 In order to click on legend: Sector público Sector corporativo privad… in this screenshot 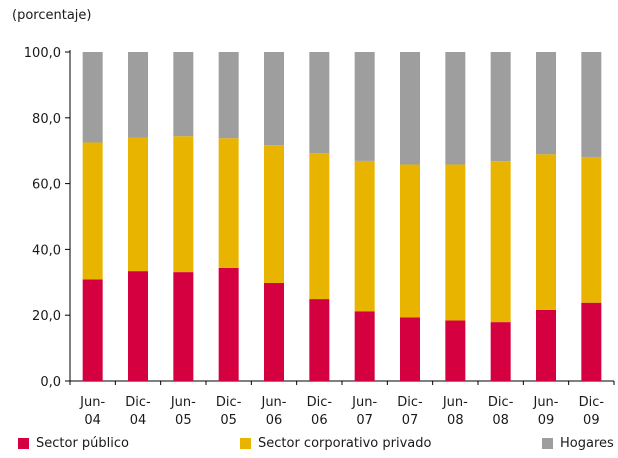, I will do `click(309, 446)`.